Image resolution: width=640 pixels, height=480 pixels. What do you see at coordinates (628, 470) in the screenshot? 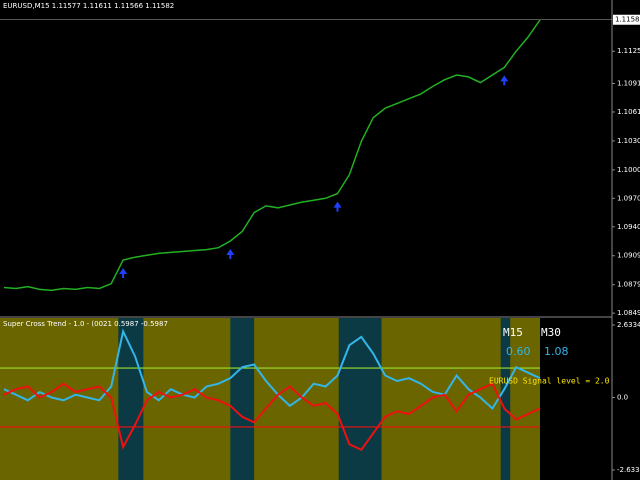
I see `y-tick-label: -2.6334` at bounding box center [628, 470].